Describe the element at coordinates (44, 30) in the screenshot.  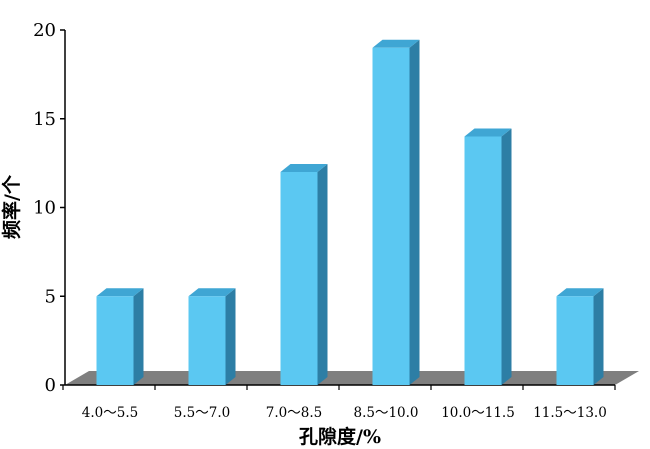
I see `y-tick-label: 20` at that location.